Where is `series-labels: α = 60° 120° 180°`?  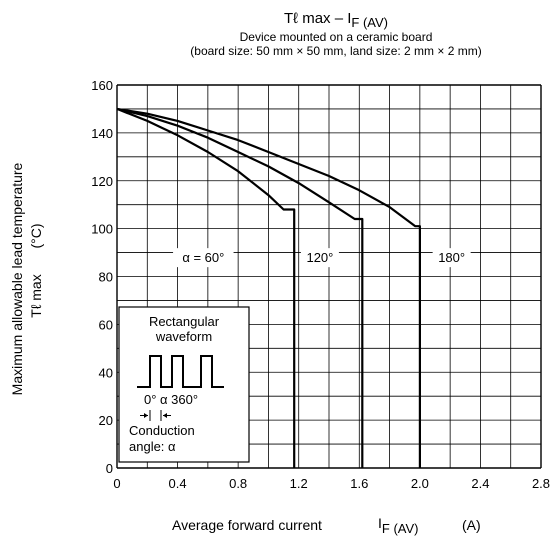 series-labels: α = 60° 120° 180° is located at coordinates (322, 258).